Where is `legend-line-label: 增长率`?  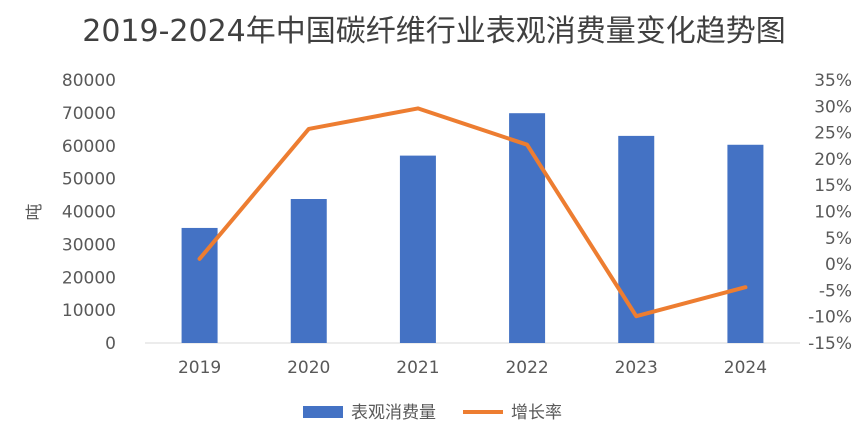 legend-line-label: 增长率 is located at coordinates (536, 413).